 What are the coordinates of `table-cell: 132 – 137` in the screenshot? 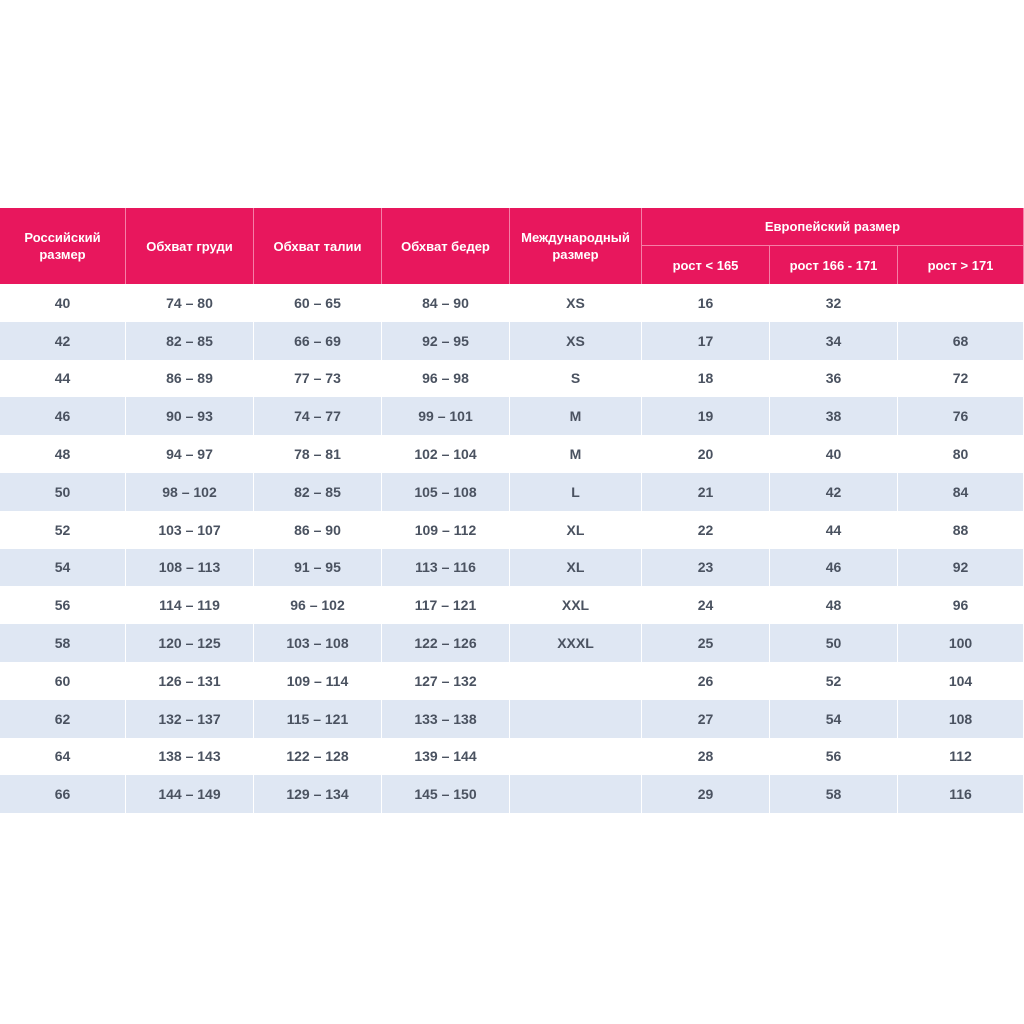 It's located at (190, 718).